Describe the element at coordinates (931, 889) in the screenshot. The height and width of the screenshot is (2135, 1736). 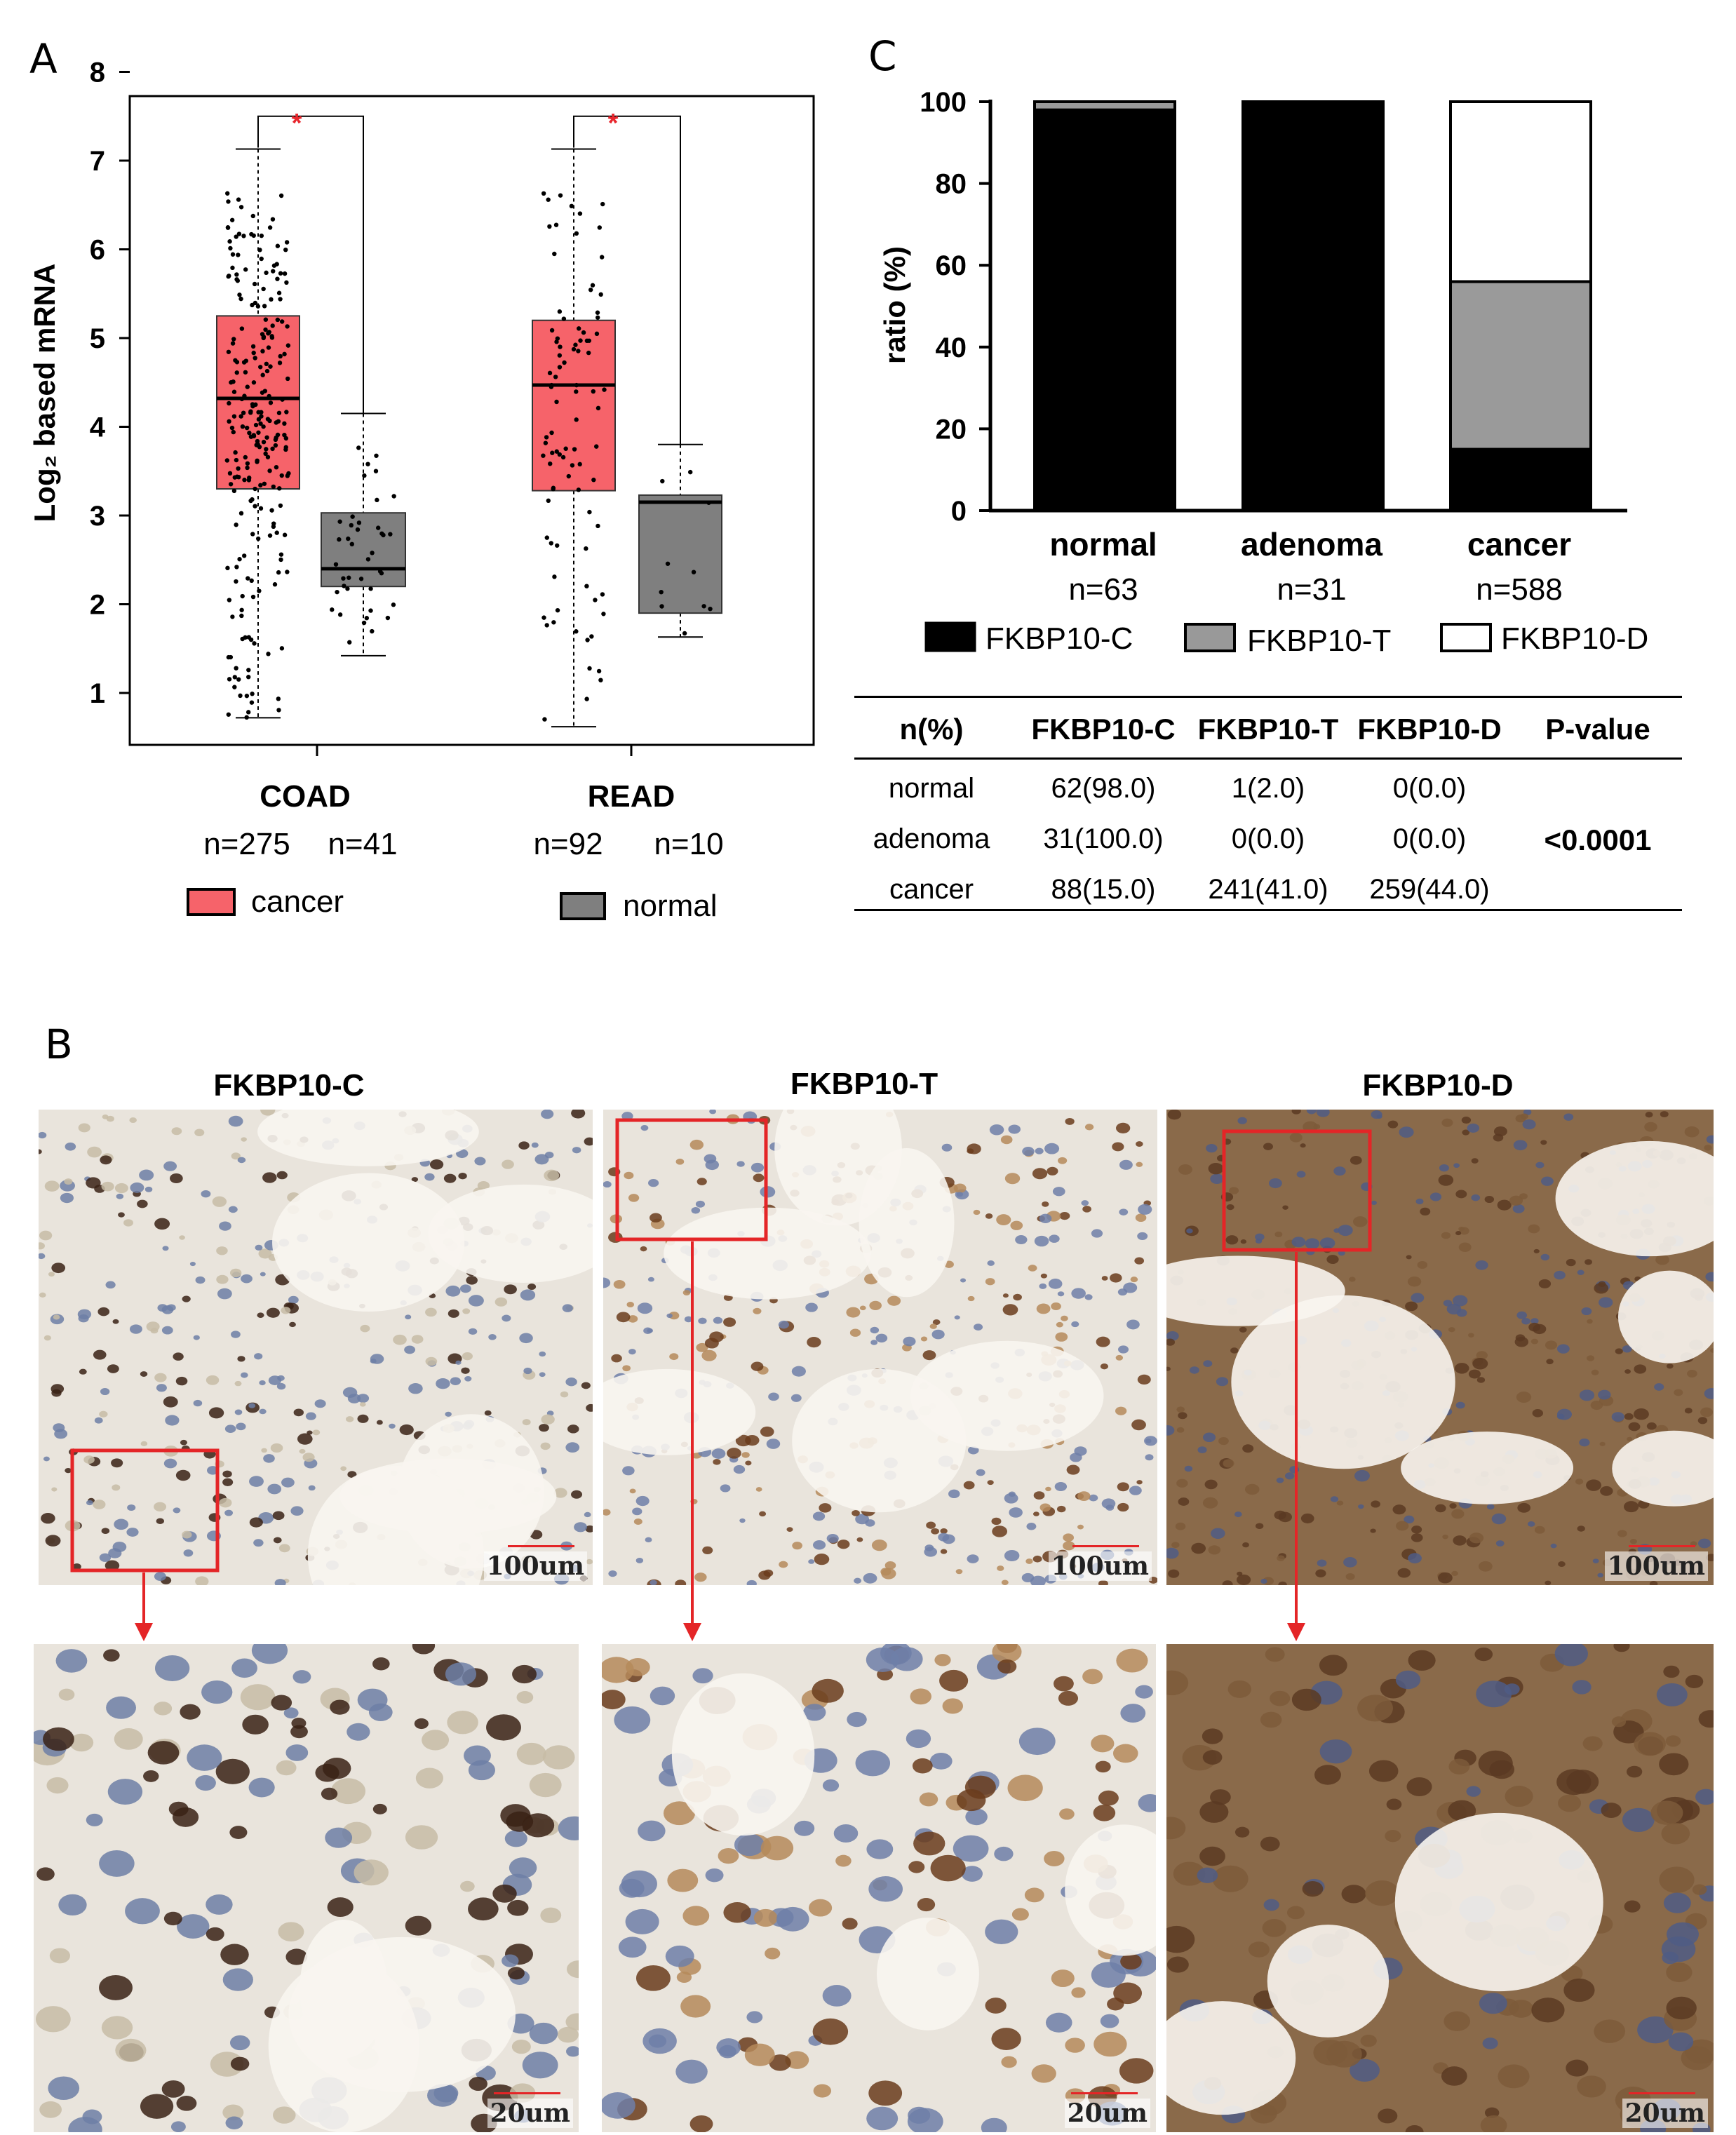
I see `table-cell: cancer` at that location.